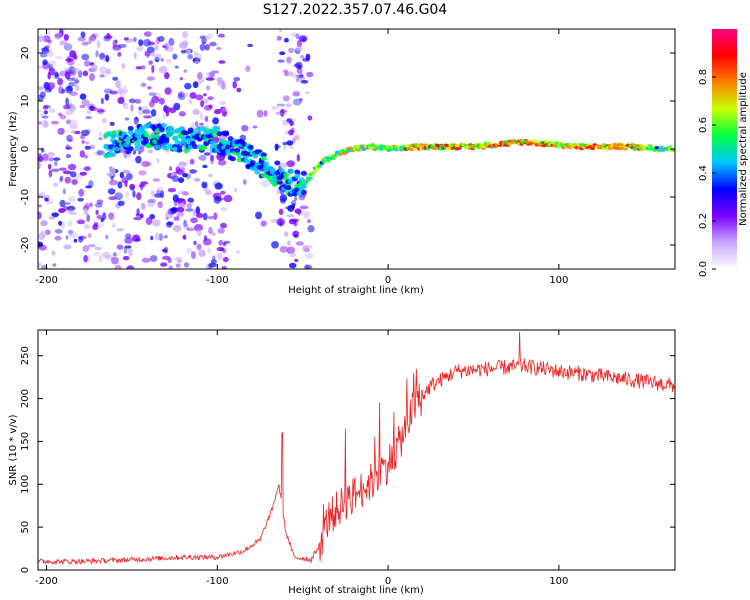  What do you see at coordinates (388, 280) in the screenshot?
I see `spectrogram-xtick-label: 0` at bounding box center [388, 280].